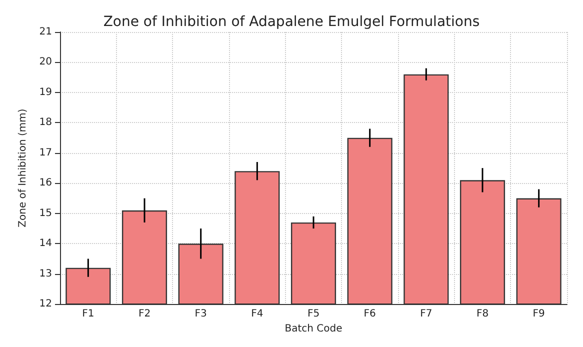  What do you see at coordinates (45, 152) in the screenshot?
I see `y-tick-label: 17` at bounding box center [45, 152].